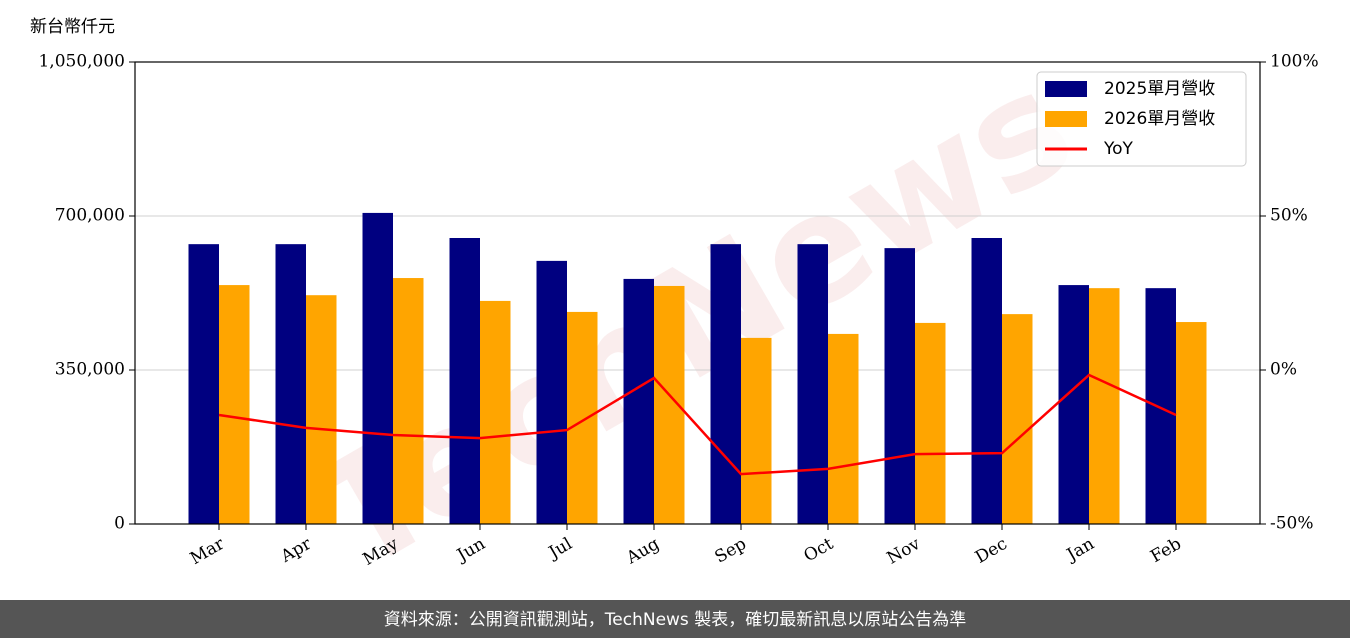  What do you see at coordinates (1080, 550) in the screenshot?
I see `x-tick-label: Jan` at bounding box center [1080, 550].